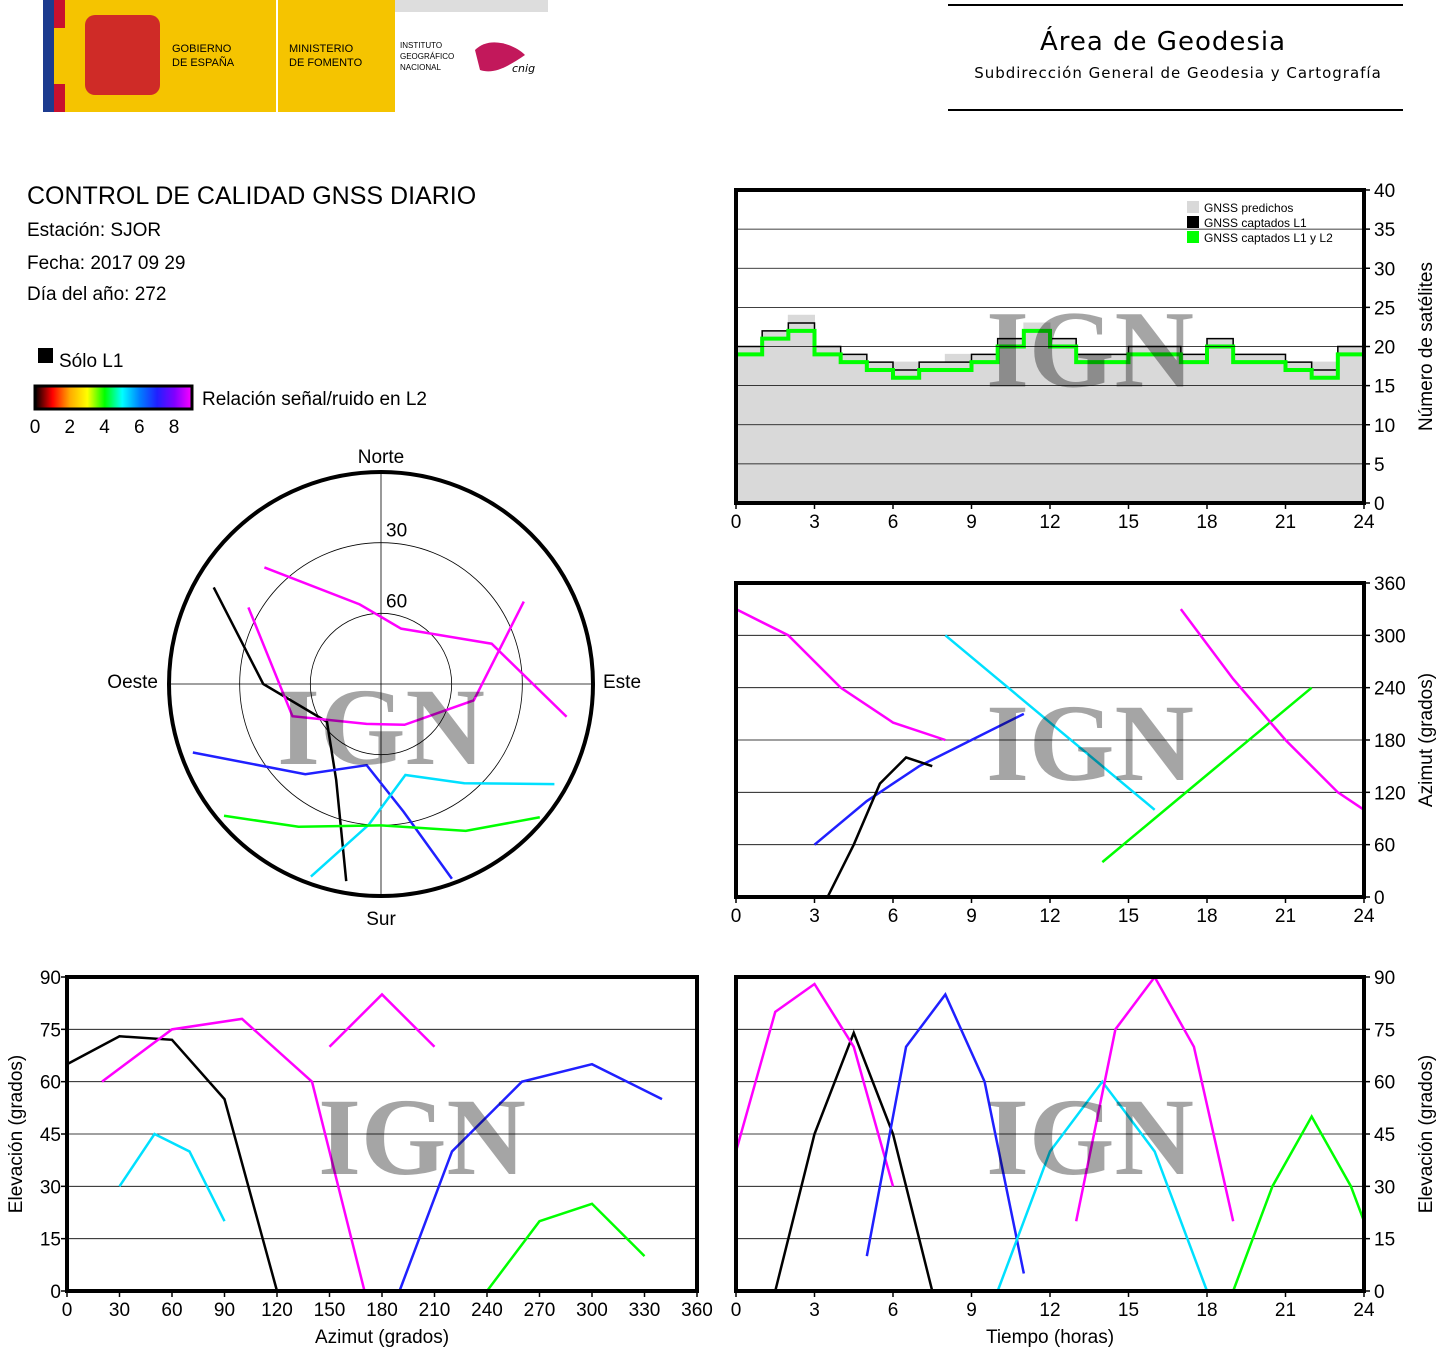 This screenshot has width=1445, height=1350. I want to click on x-tick-label: 21, so click(1285, 522).